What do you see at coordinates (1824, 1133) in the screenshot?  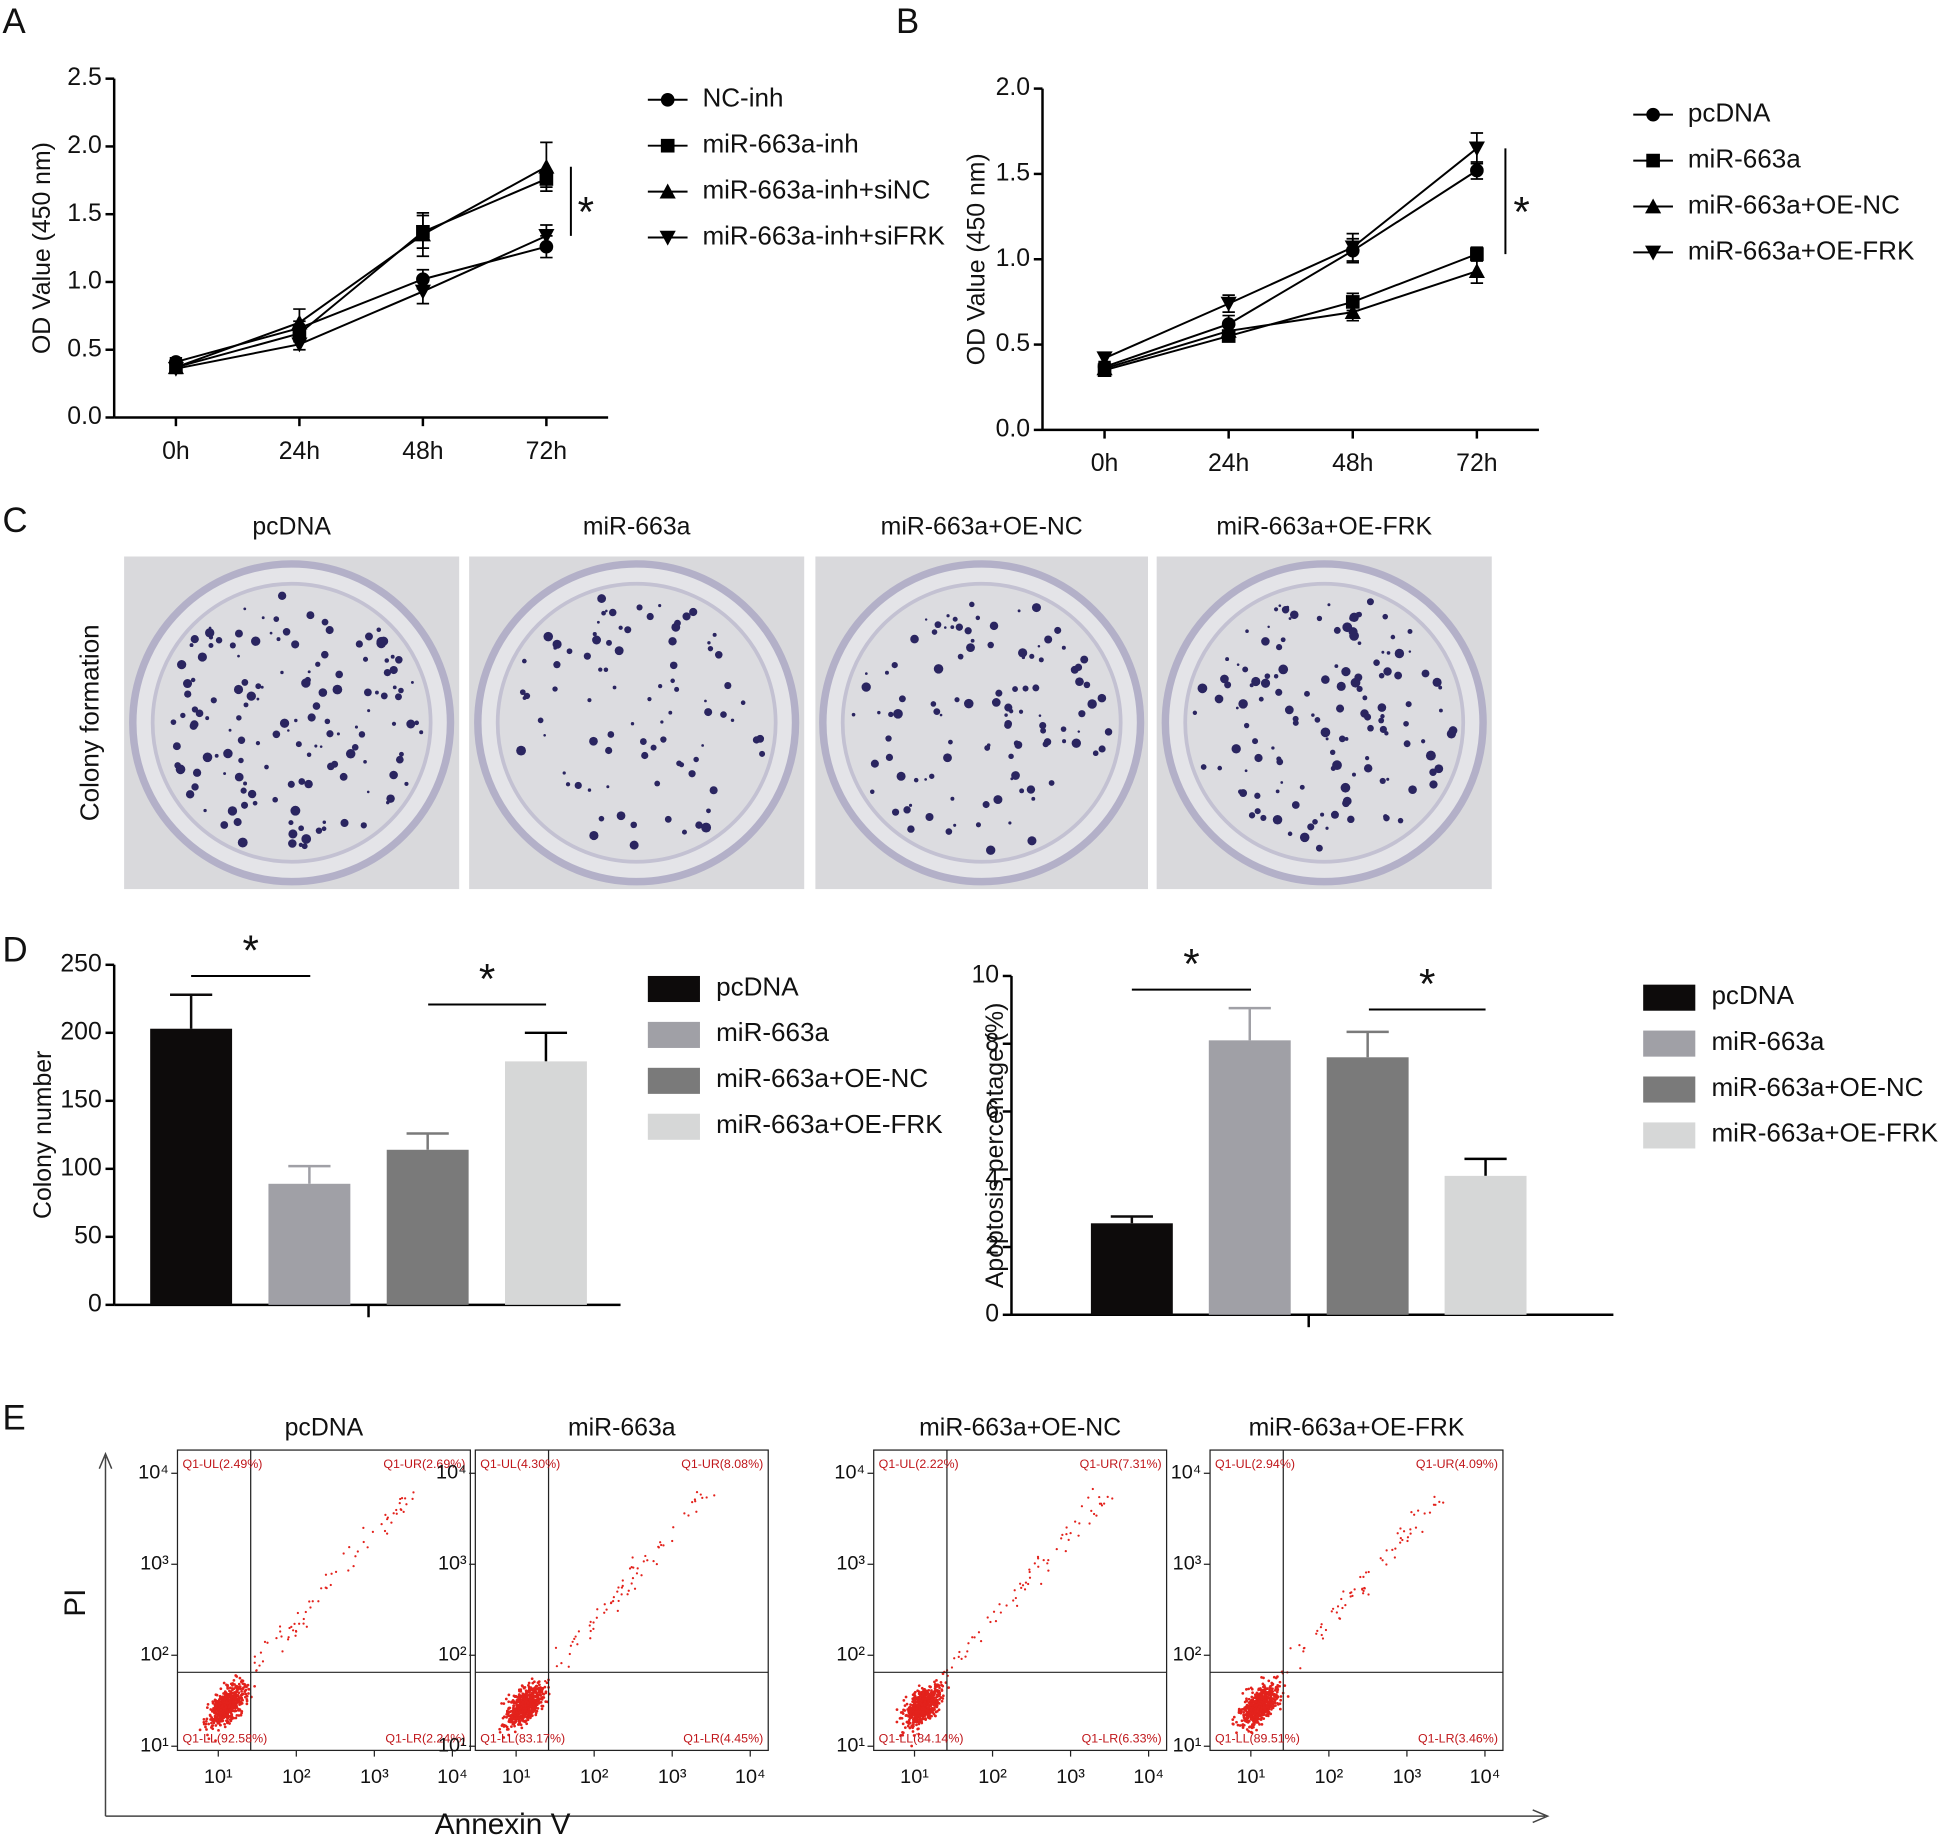 I see `legend-label: miR-663a+OE-FRK` at bounding box center [1824, 1133].